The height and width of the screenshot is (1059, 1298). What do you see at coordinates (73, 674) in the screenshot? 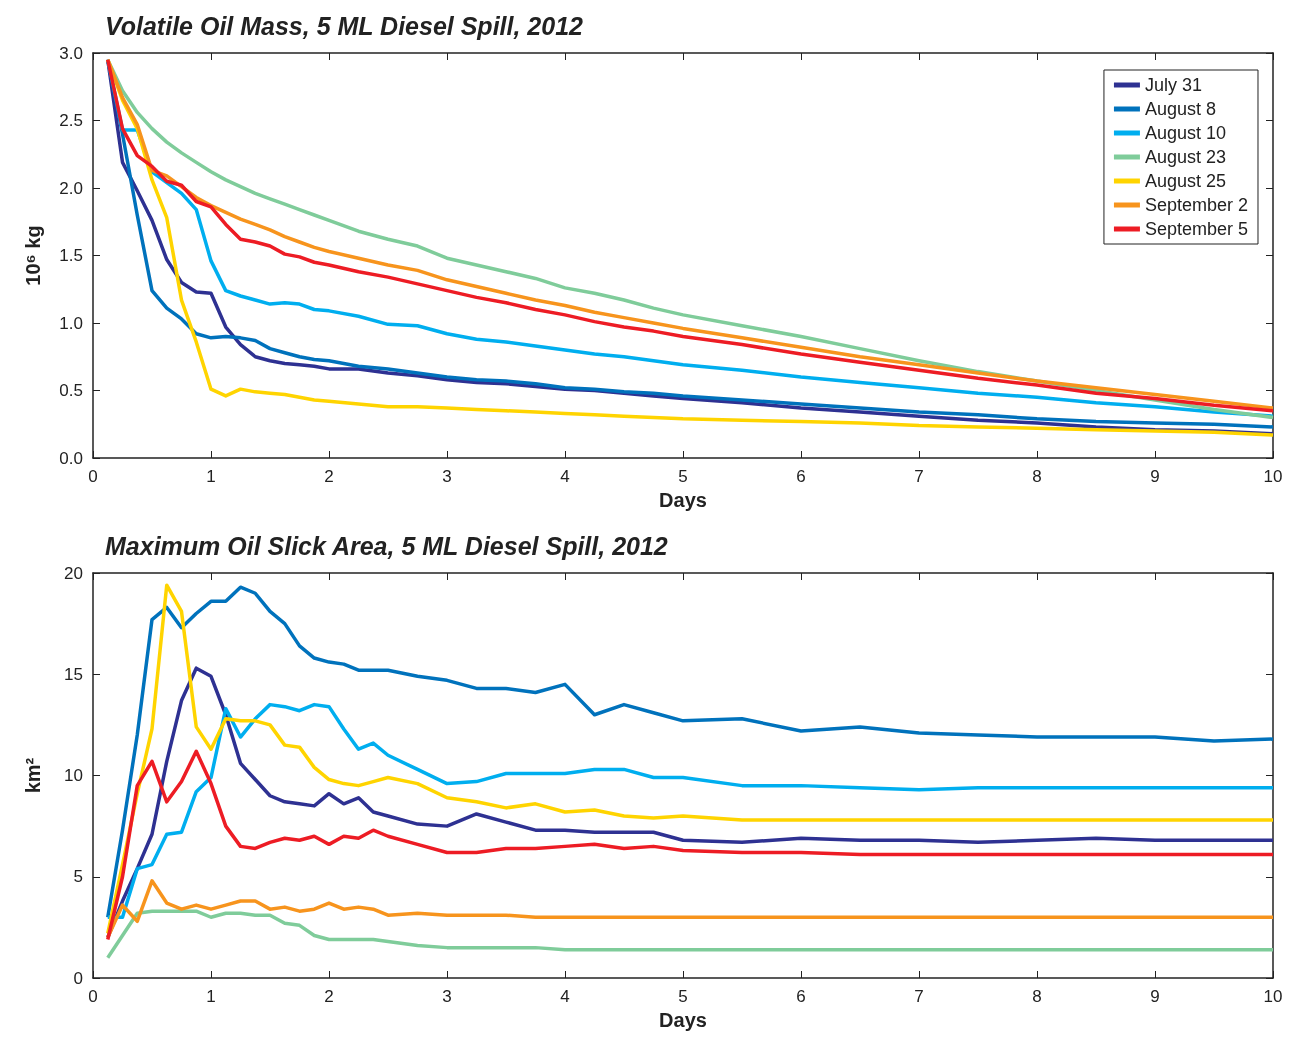
I see `y-tick-label: 15` at bounding box center [73, 674].